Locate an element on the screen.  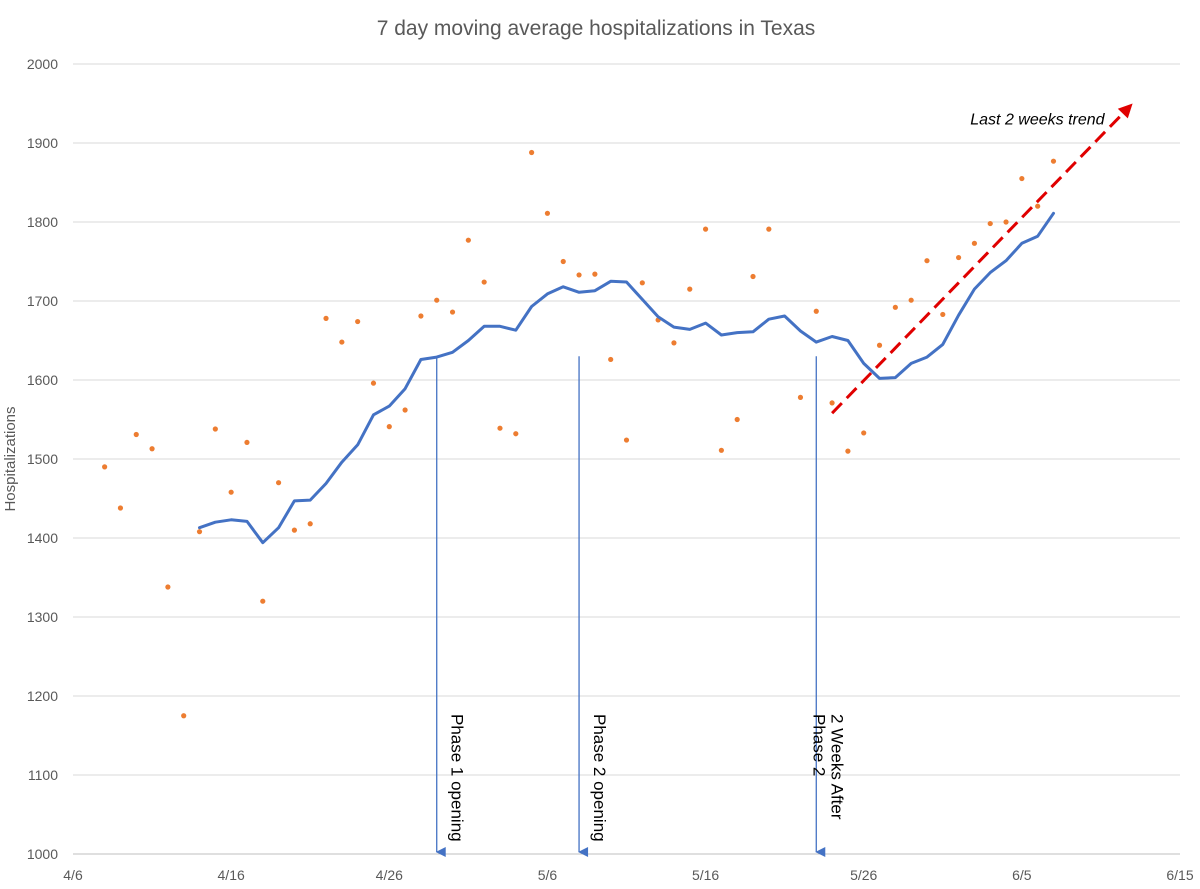
y-axis-label: Hospitalizations is located at coordinates (10, 458).